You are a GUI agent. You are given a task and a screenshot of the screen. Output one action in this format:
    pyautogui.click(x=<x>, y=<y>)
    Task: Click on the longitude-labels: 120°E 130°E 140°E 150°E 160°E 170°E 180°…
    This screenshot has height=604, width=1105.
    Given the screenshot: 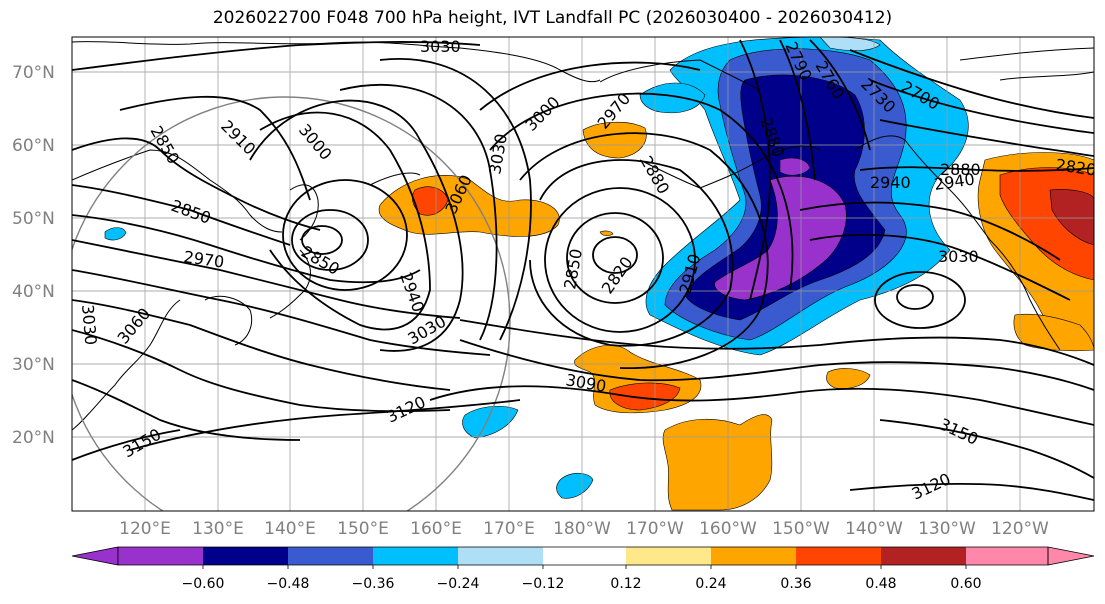 What is the action you would take?
    pyautogui.click(x=584, y=529)
    